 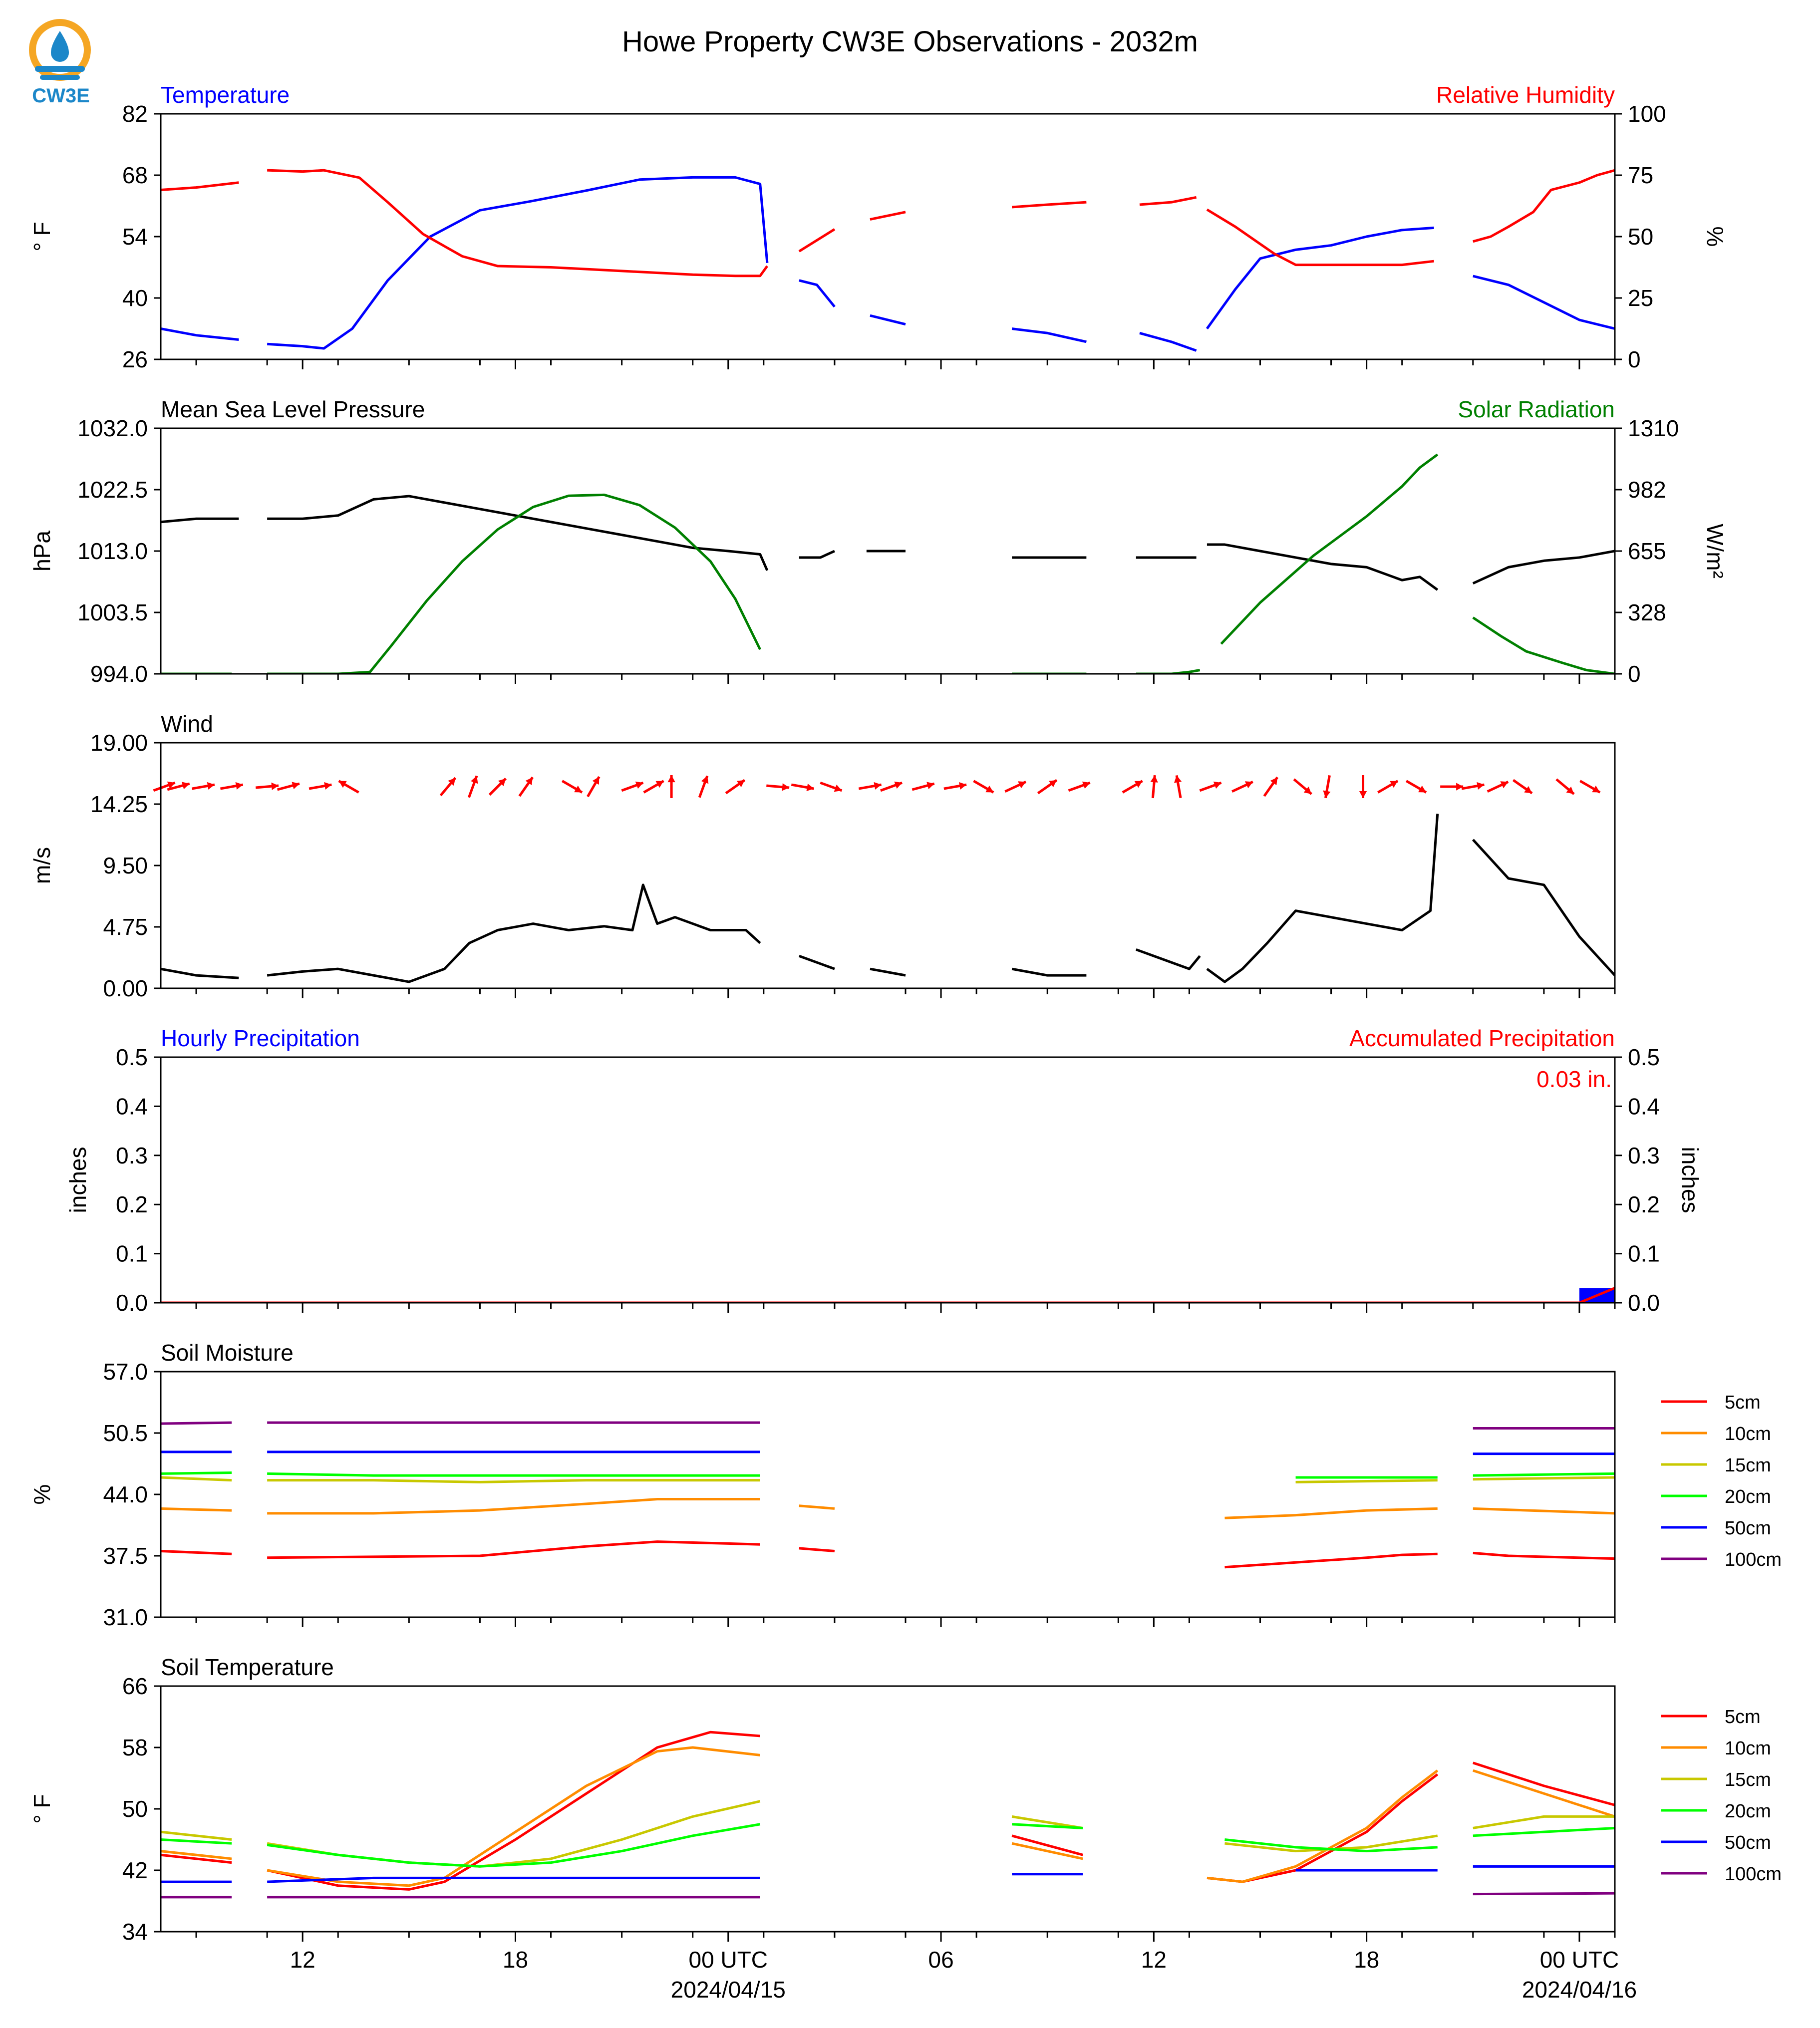 What do you see at coordinates (1366, 1960) in the screenshot?
I see `x-tick-label: 18` at bounding box center [1366, 1960].